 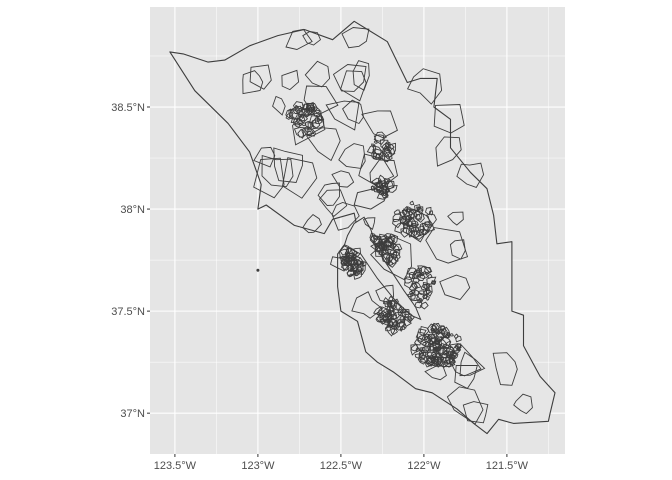 I want to click on x-tick-label: 123.5°W, so click(x=175, y=466).